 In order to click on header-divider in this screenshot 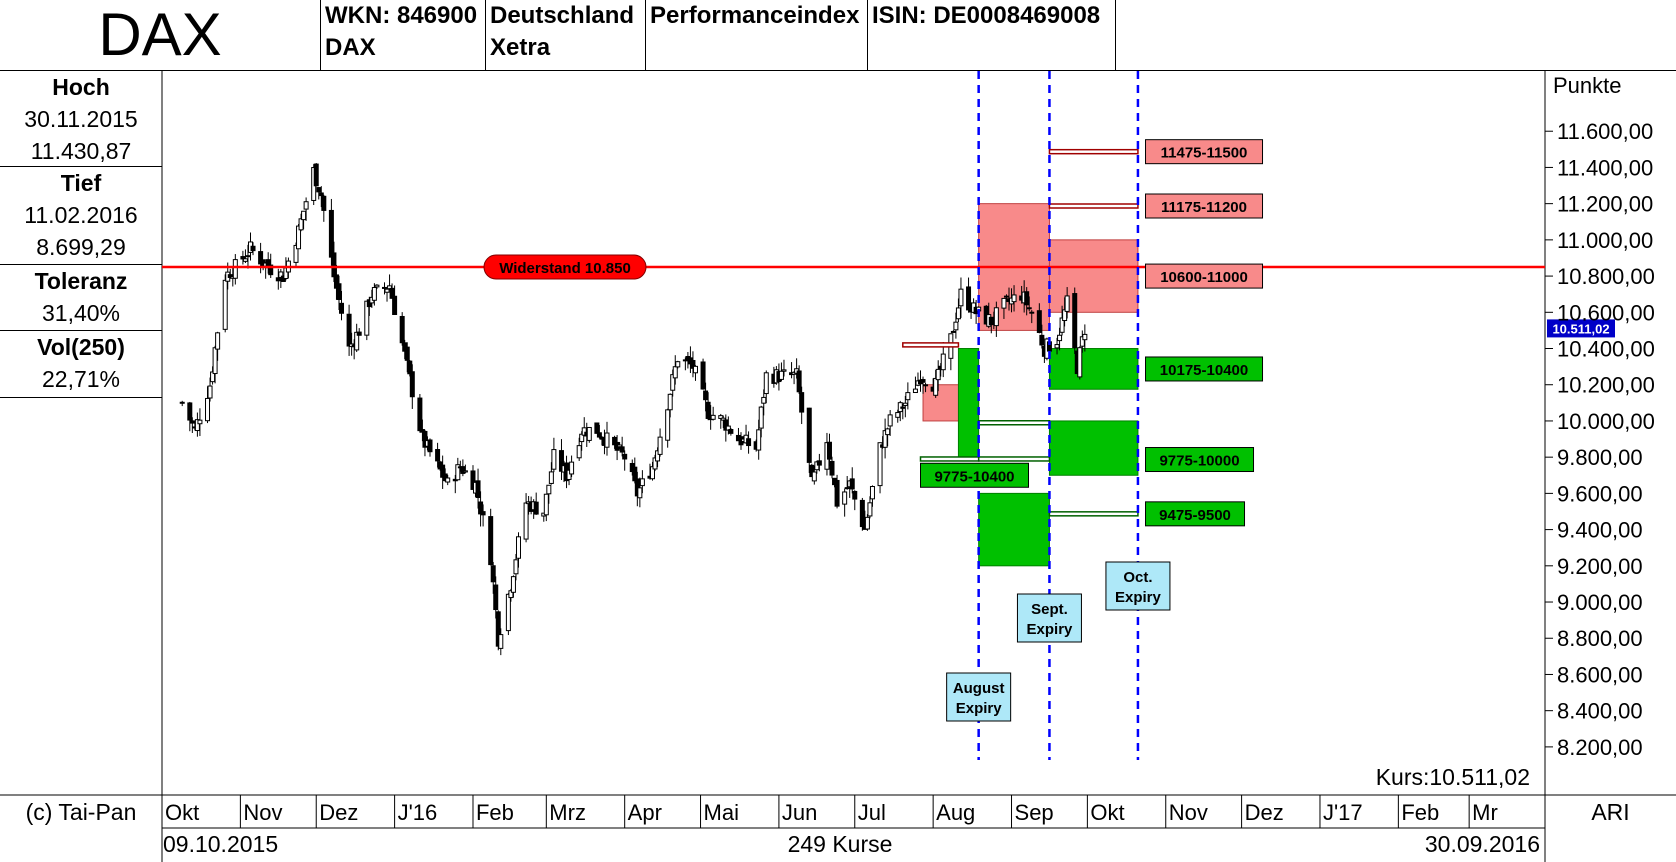, I will do `click(838, 70)`.